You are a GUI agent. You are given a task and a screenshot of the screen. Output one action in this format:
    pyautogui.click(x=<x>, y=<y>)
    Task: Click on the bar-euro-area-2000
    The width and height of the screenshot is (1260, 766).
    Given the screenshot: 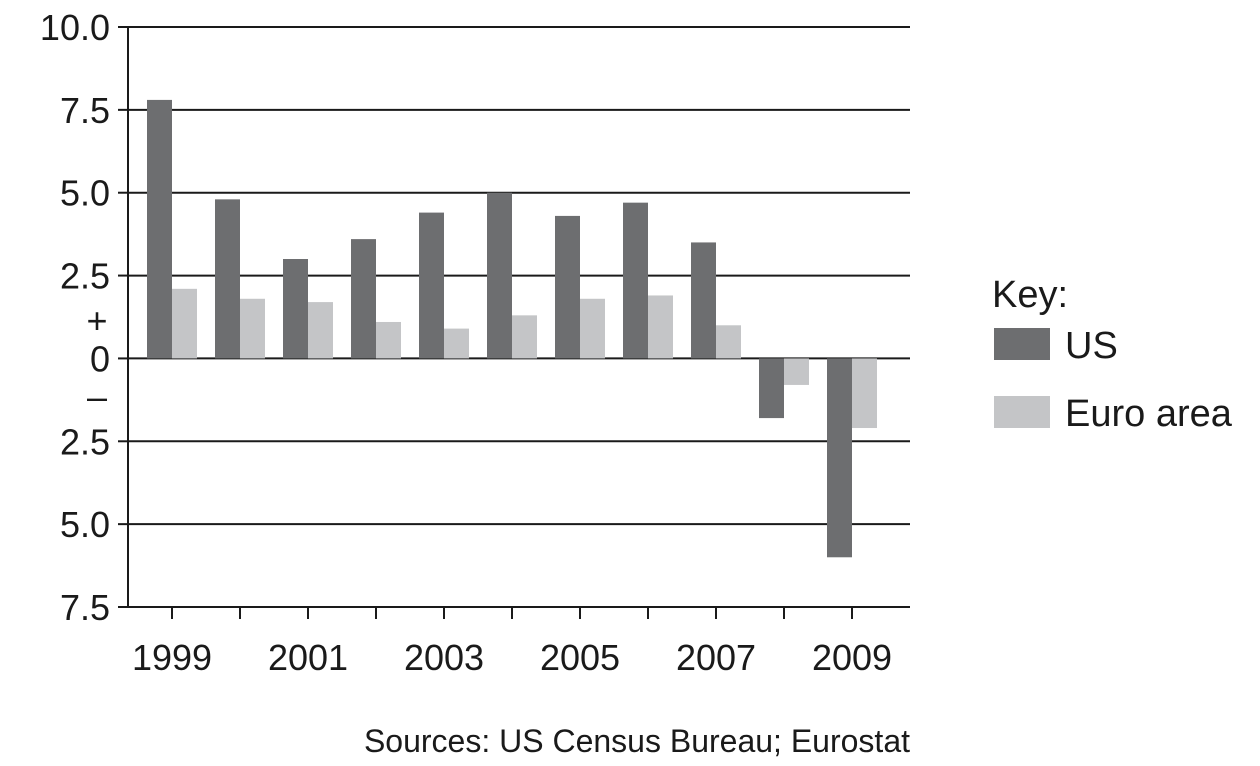 What is the action you would take?
    pyautogui.click(x=252, y=328)
    